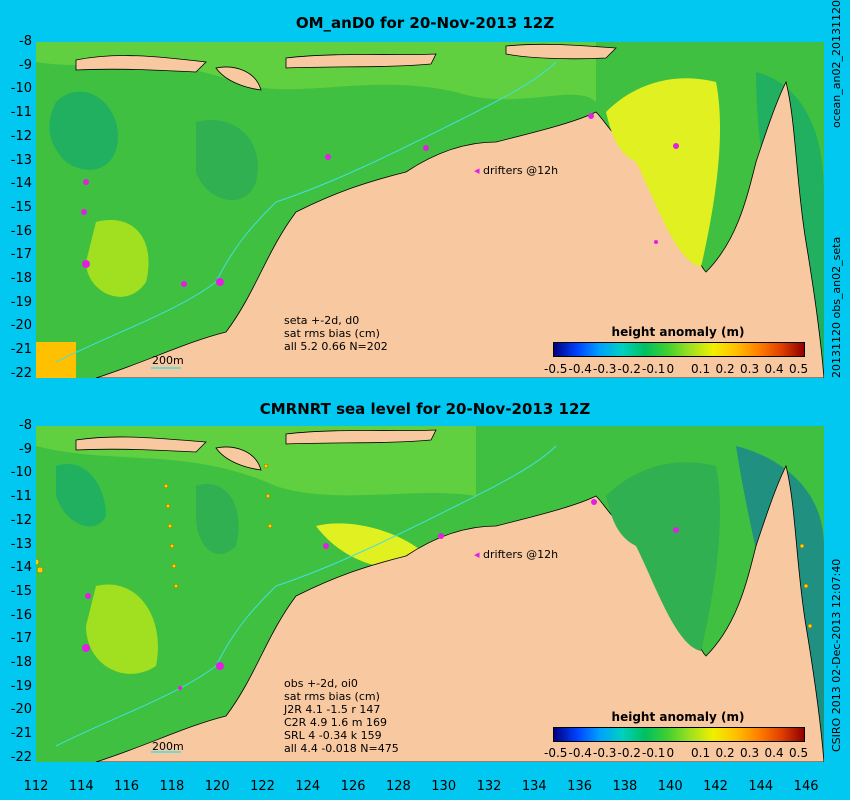 The height and width of the screenshot is (800, 850). I want to click on x-tick-label: 142, so click(715, 786).